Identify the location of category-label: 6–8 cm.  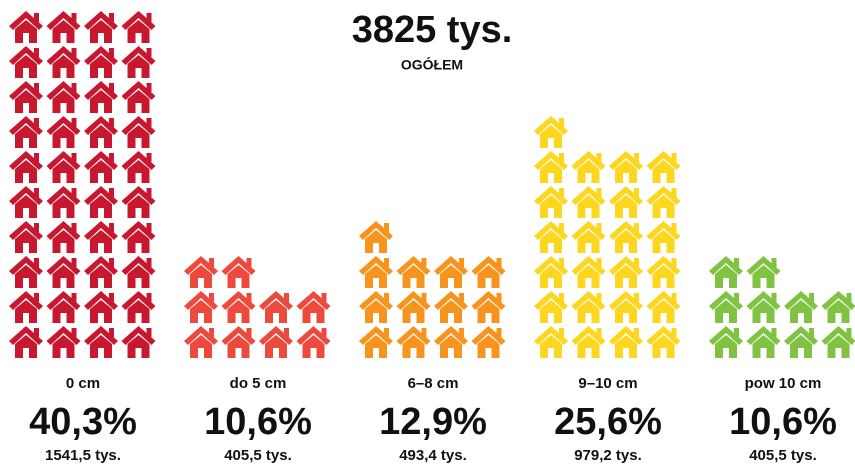
(433, 383).